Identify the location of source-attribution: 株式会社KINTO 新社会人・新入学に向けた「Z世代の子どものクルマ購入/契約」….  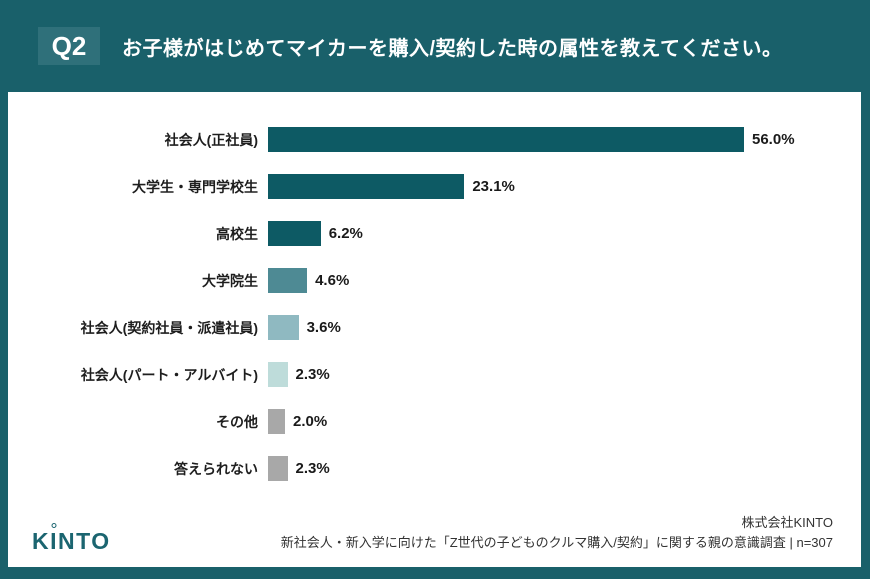
(557, 533).